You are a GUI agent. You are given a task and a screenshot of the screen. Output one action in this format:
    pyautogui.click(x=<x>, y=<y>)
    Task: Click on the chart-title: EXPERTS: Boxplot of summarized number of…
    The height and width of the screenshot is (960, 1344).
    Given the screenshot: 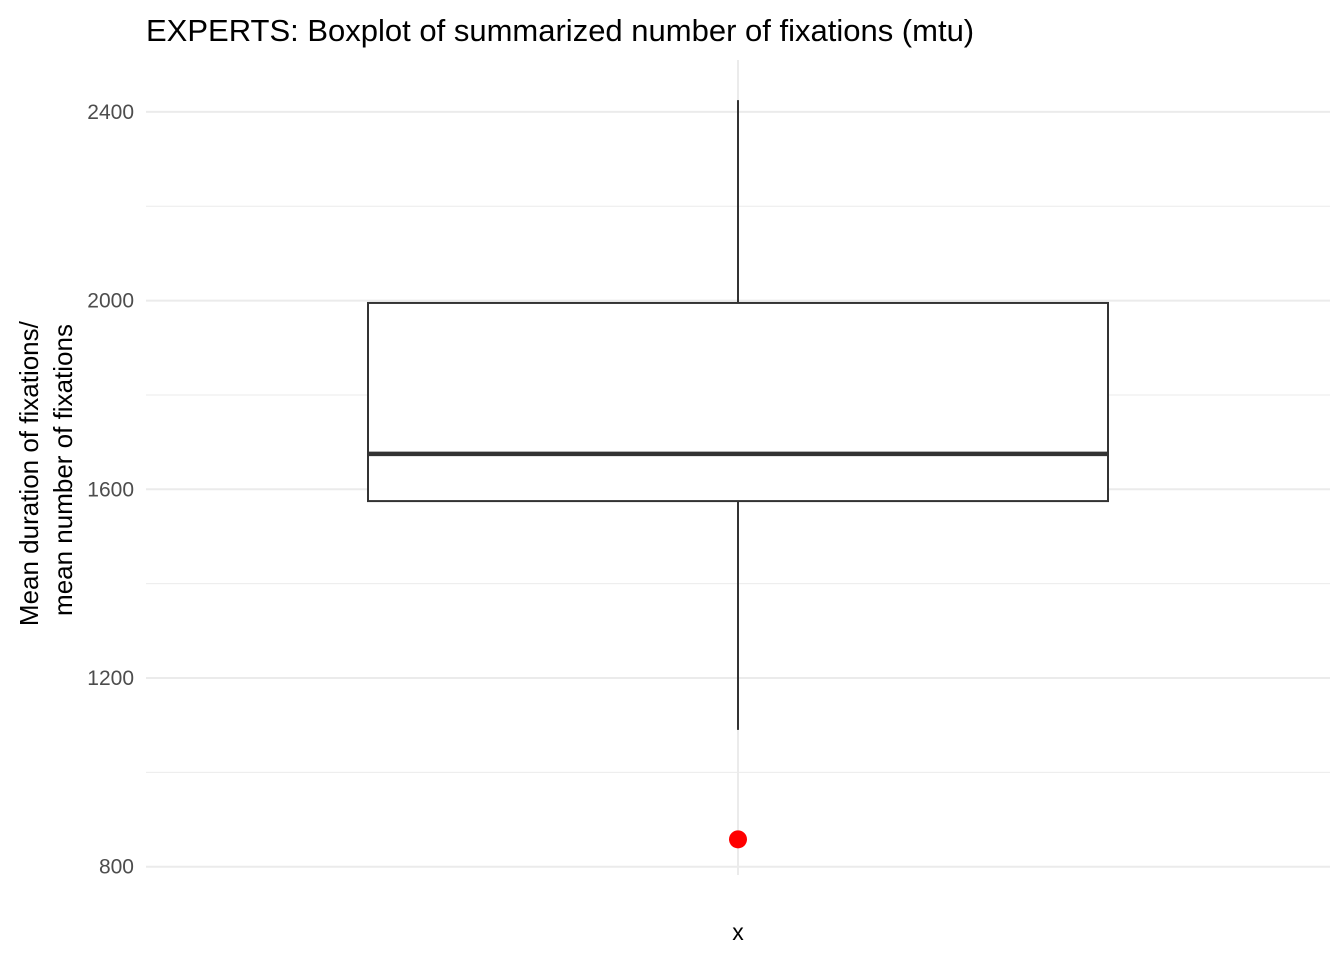 What is the action you would take?
    pyautogui.click(x=560, y=30)
    